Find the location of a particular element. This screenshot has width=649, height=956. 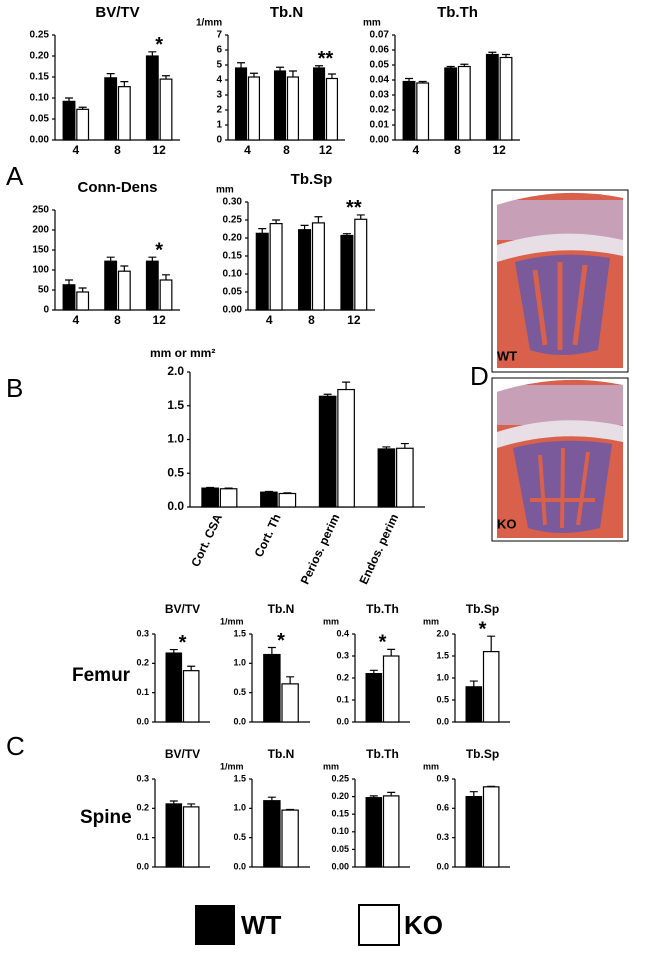

y-tick-label: 7 is located at coordinates (219, 35).